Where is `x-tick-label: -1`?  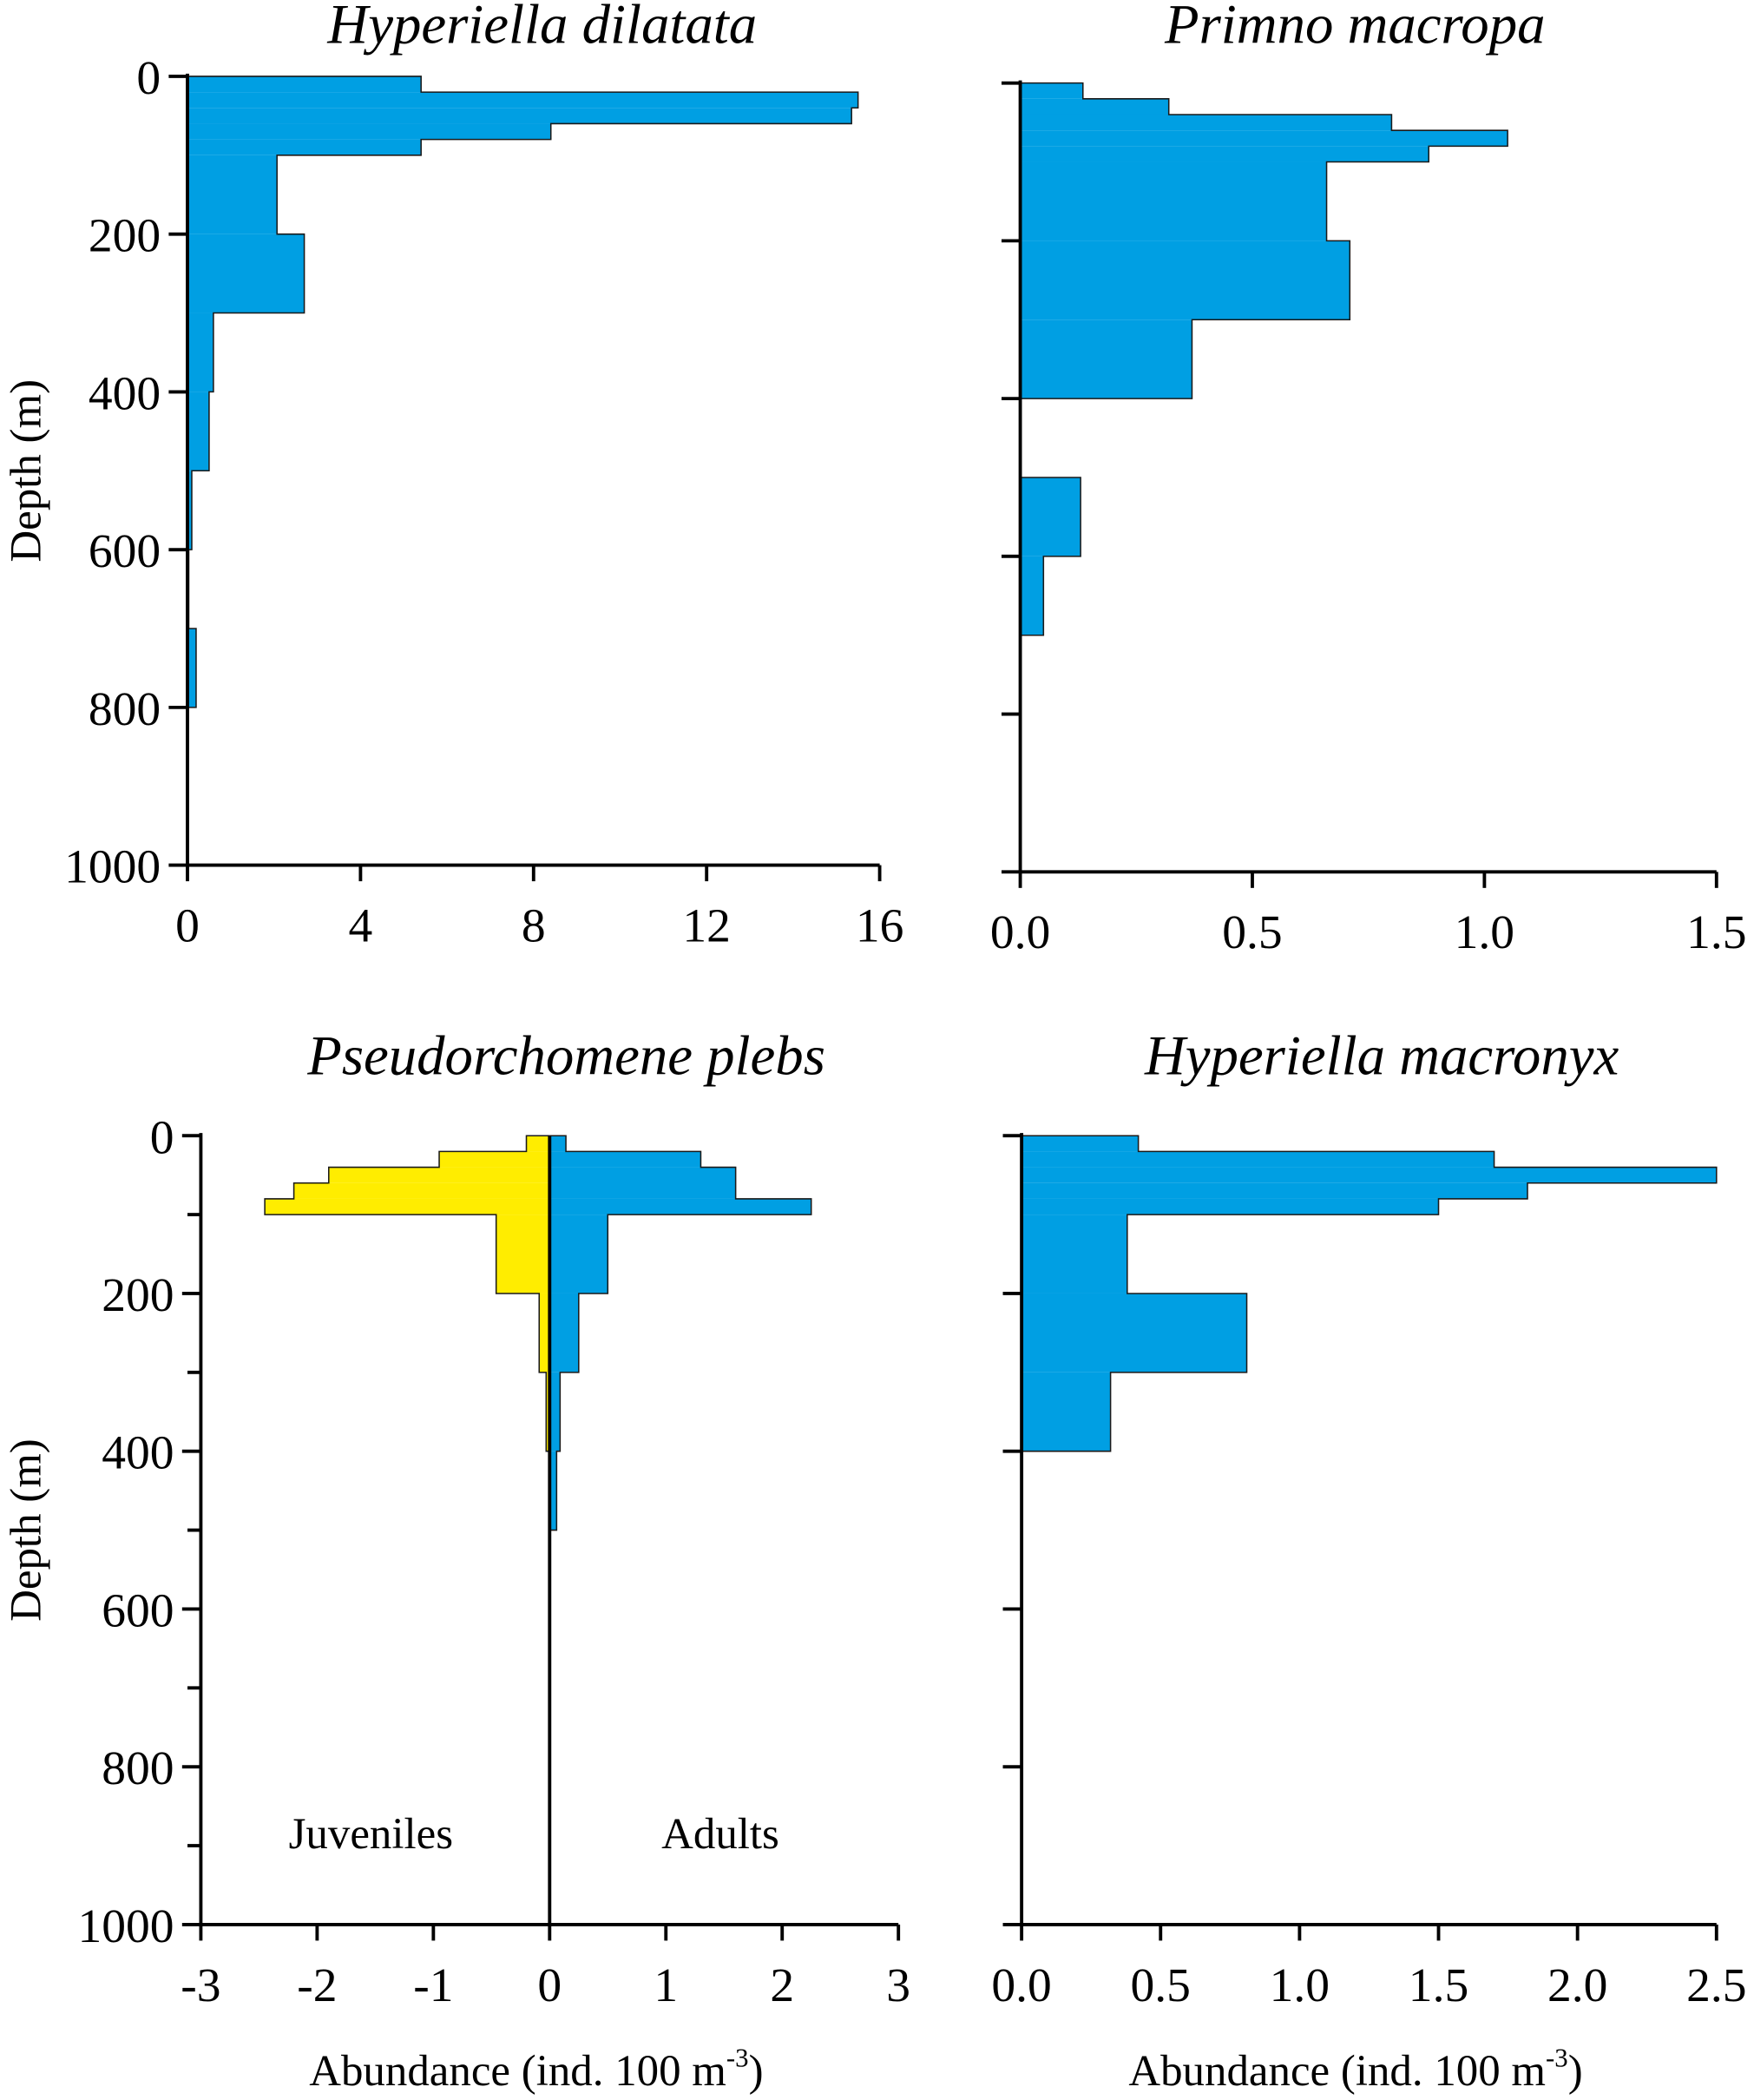
x-tick-label: -1 is located at coordinates (433, 1985).